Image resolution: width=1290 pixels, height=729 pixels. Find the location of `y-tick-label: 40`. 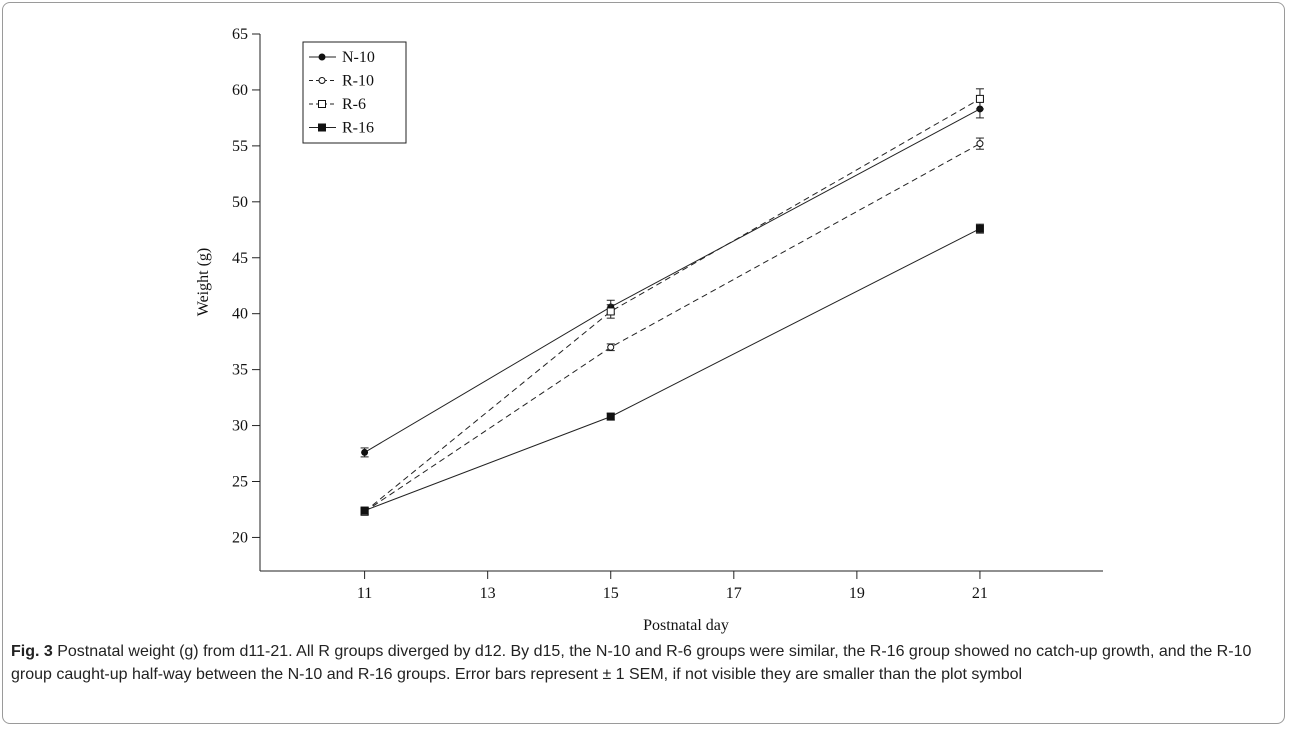

y-tick-label: 40 is located at coordinates (240, 314).